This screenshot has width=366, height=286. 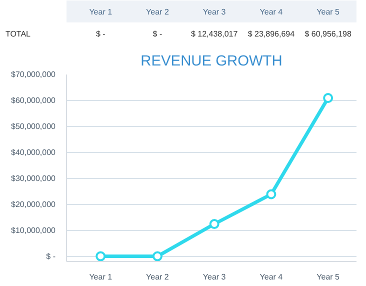 I want to click on y-tick-label: $30,000,000, so click(x=33, y=178).